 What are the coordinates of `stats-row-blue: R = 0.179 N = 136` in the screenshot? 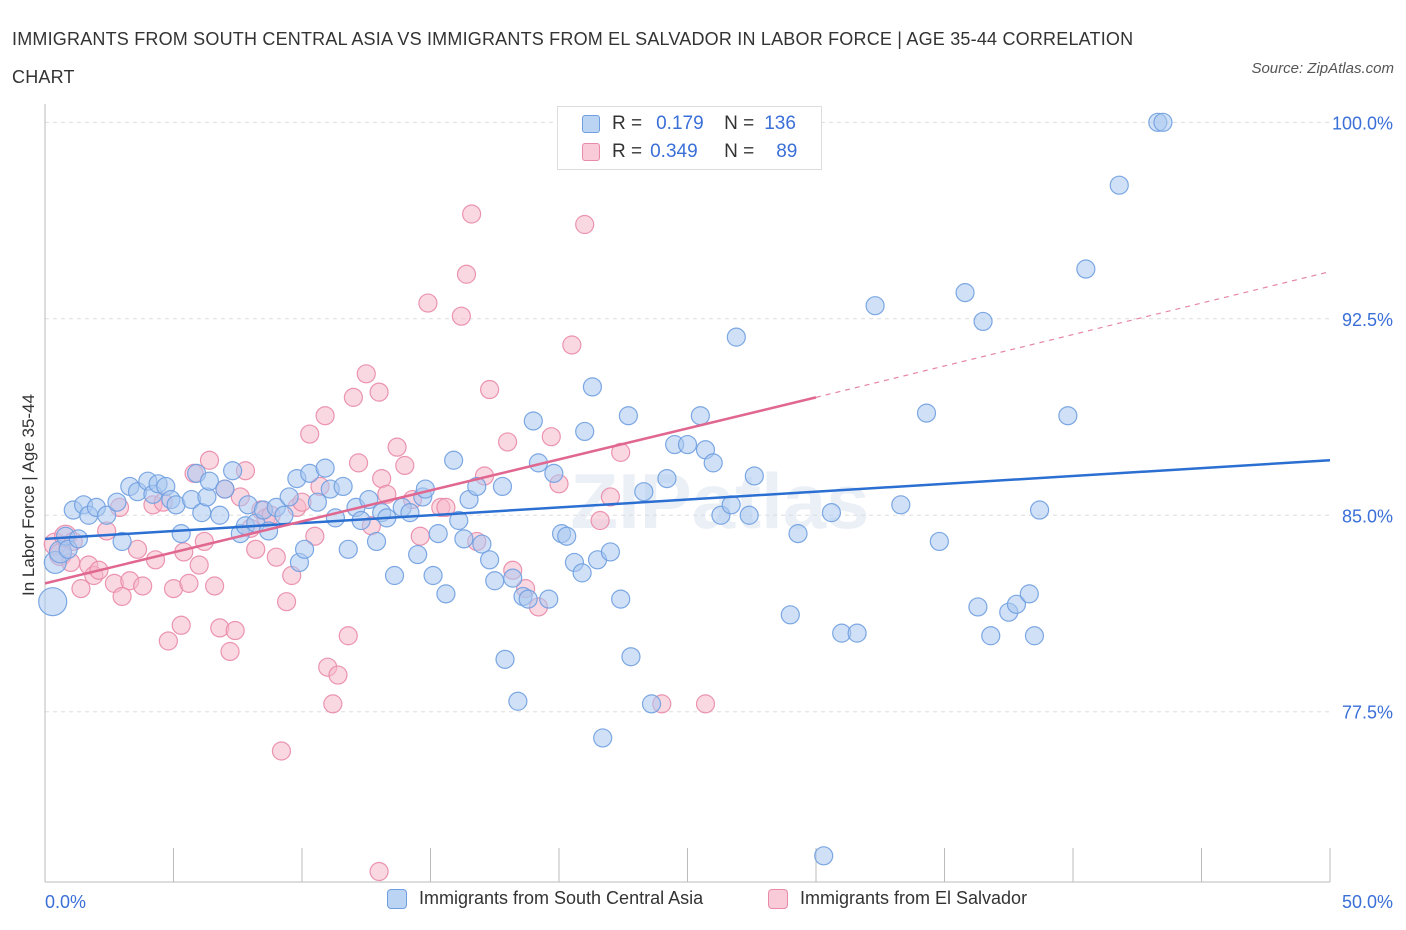 It's located at (689, 124).